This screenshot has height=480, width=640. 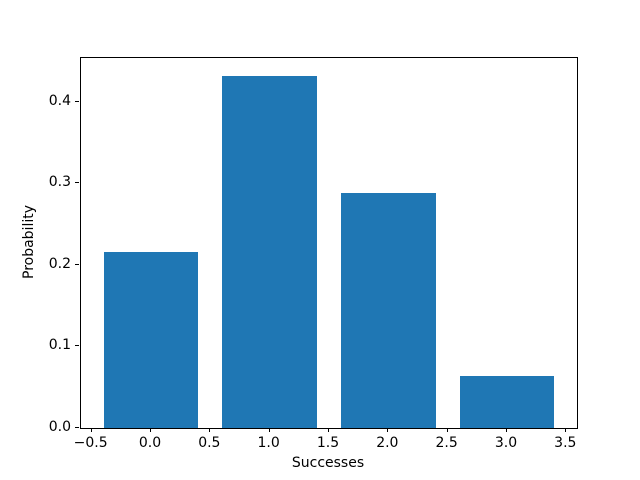 I want to click on x-tick-label: 2.0, so click(x=387, y=443).